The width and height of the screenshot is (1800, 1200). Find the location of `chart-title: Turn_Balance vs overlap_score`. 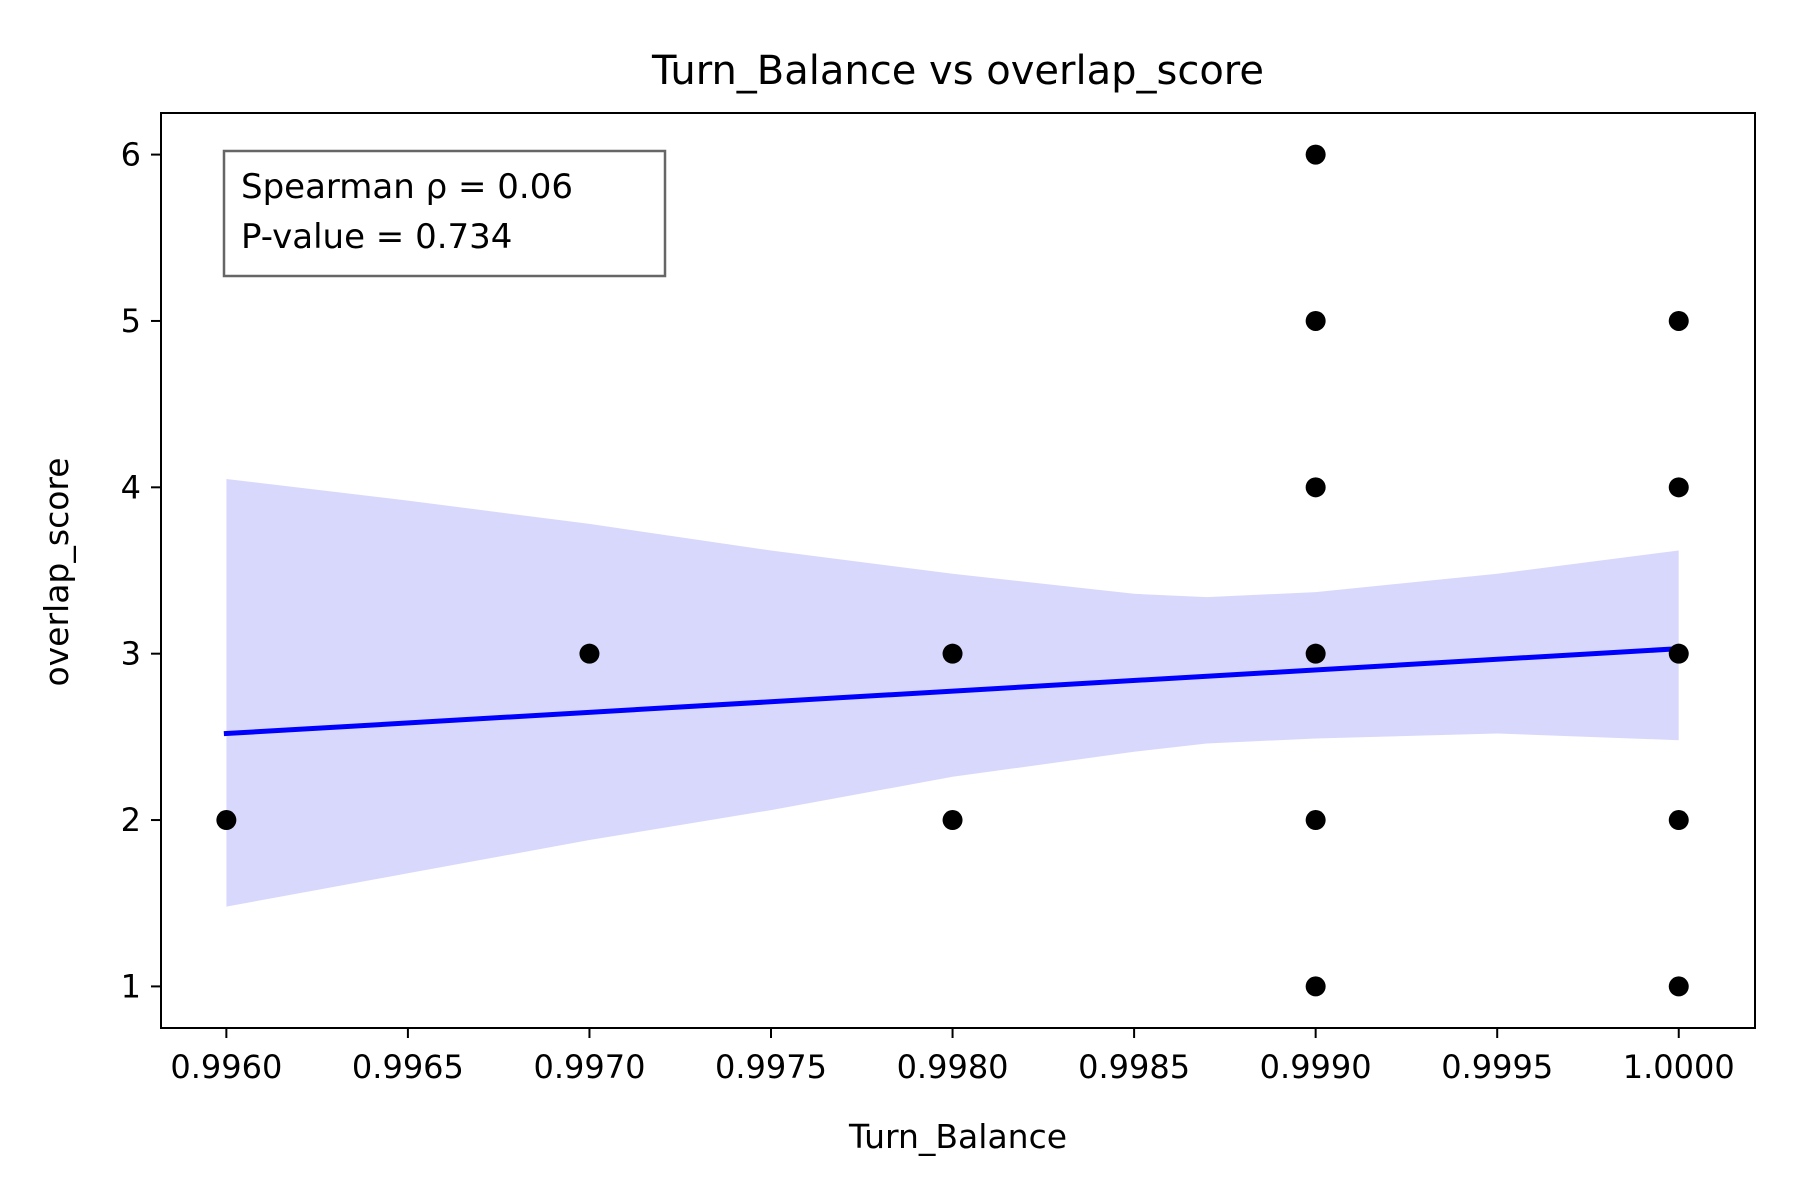

chart-title: Turn_Balance vs overlap_score is located at coordinates (957, 71).